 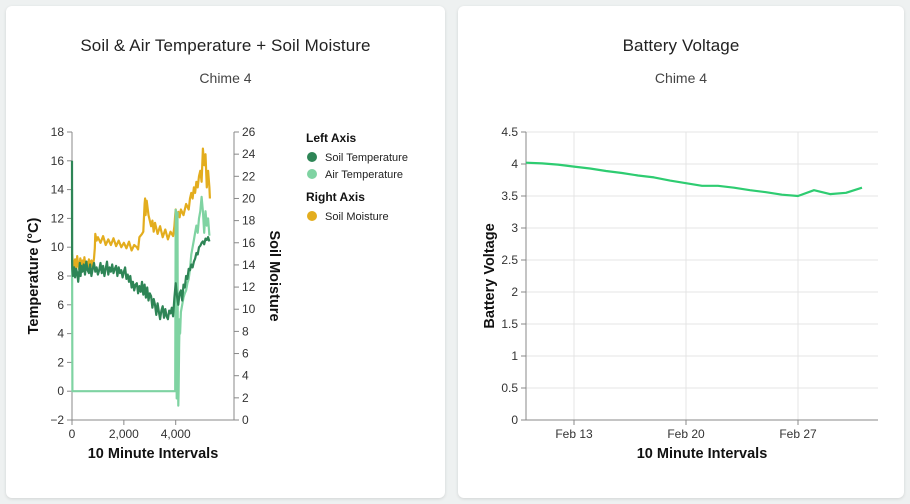 What do you see at coordinates (60, 305) in the screenshot?
I see `left-y-tick-label: 6` at bounding box center [60, 305].